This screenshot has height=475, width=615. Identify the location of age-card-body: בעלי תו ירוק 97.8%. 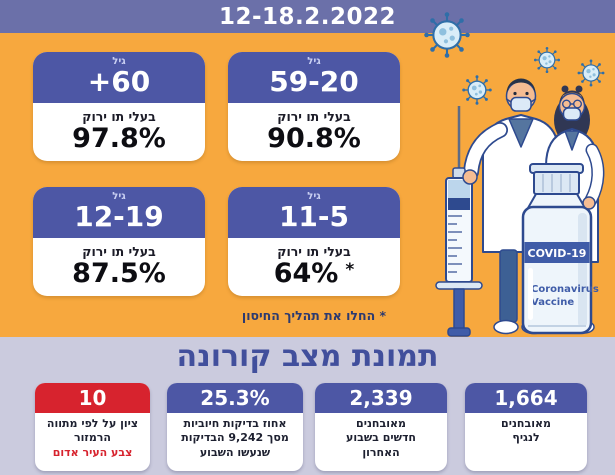
(119, 132).